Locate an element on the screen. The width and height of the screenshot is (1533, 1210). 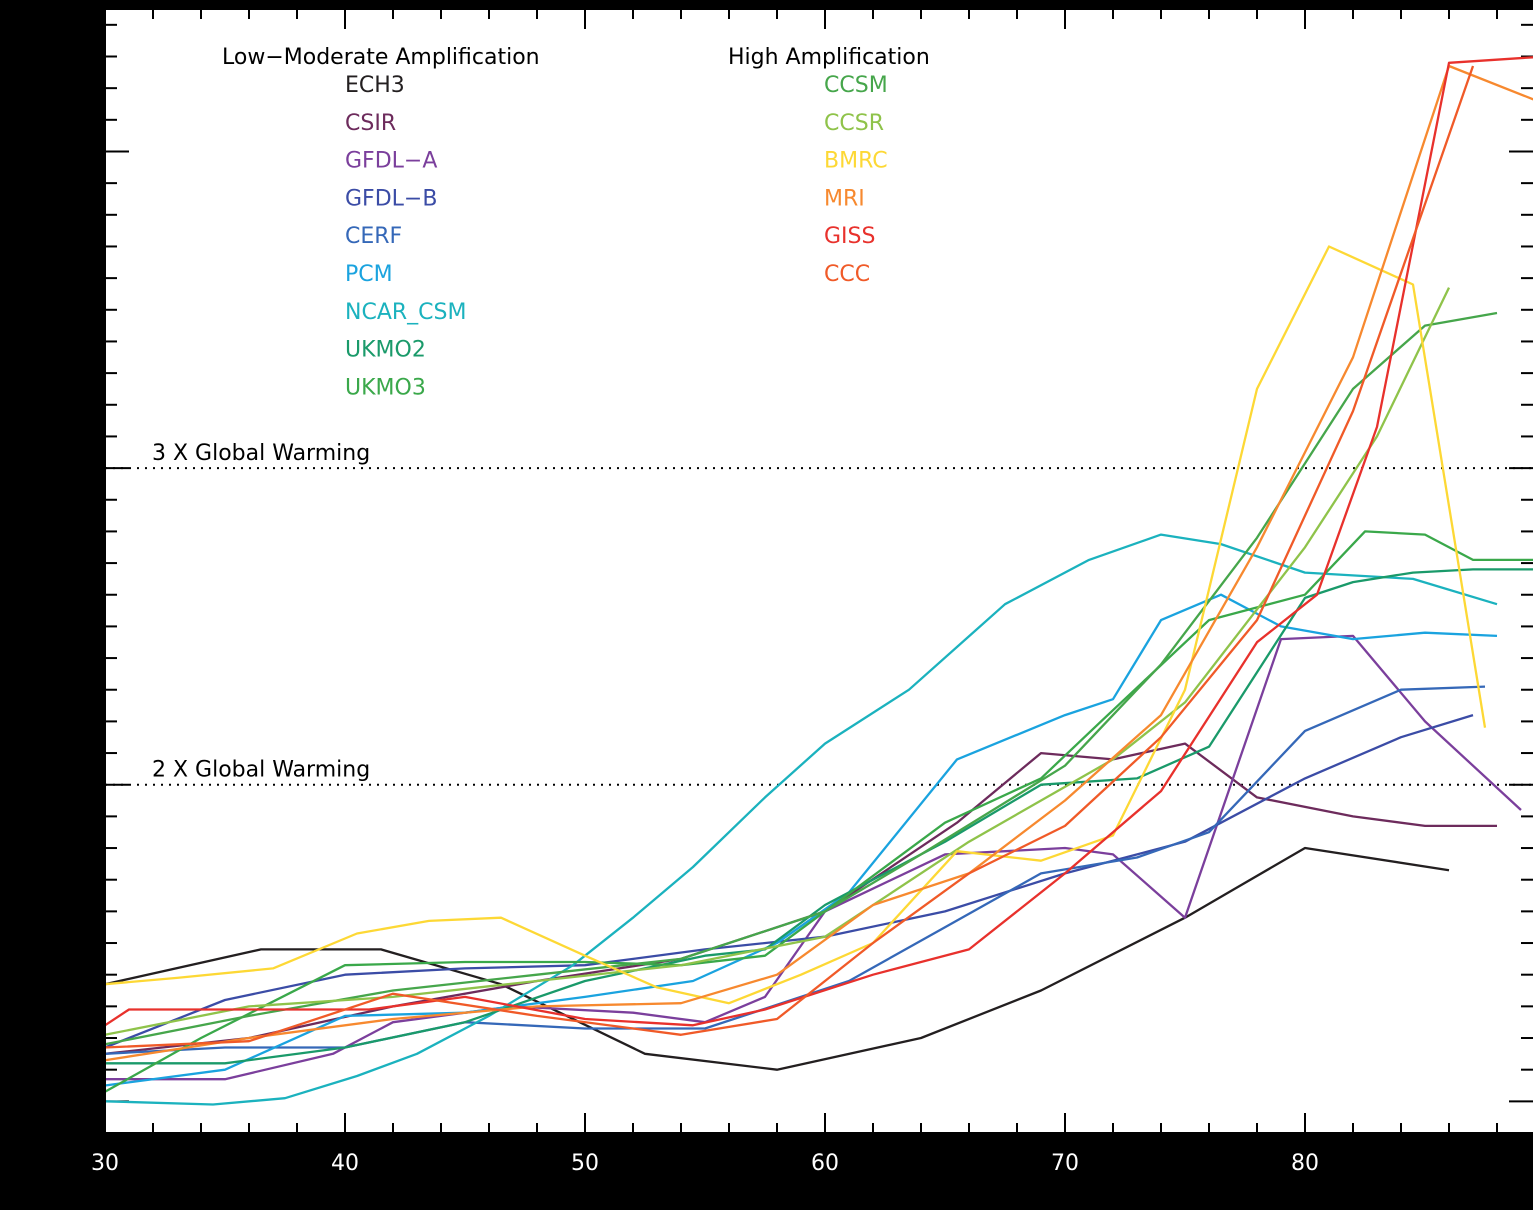
legend-entry: CERF is located at coordinates (373, 236).